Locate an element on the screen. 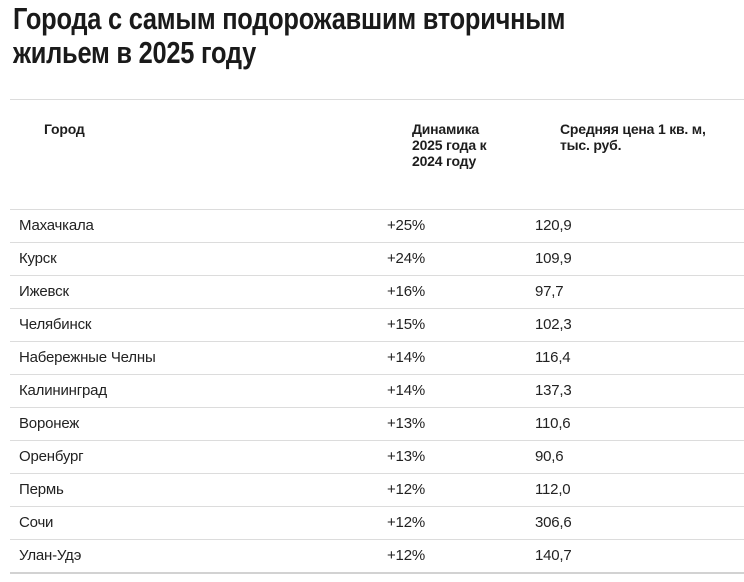  table-row: Набережные Челны +14% 116,4 is located at coordinates (377, 357).